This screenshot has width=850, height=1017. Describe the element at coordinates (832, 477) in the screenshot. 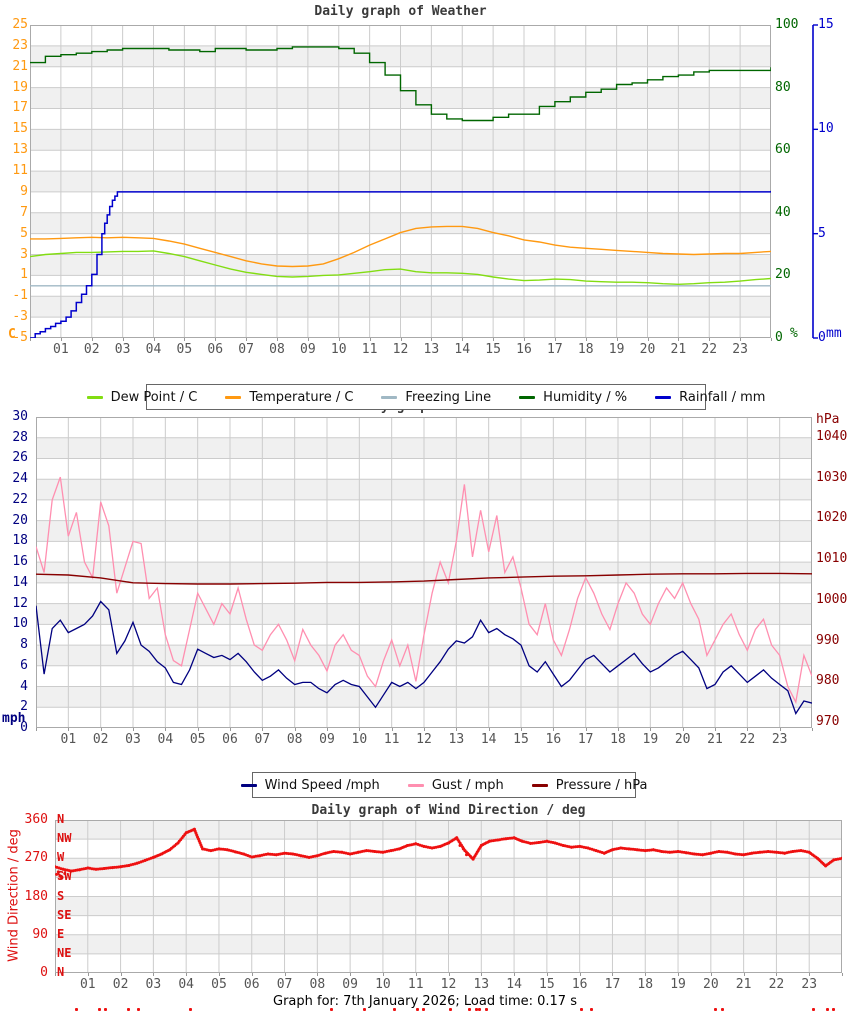

I see `hpa-axis-tick: 1030` at that location.